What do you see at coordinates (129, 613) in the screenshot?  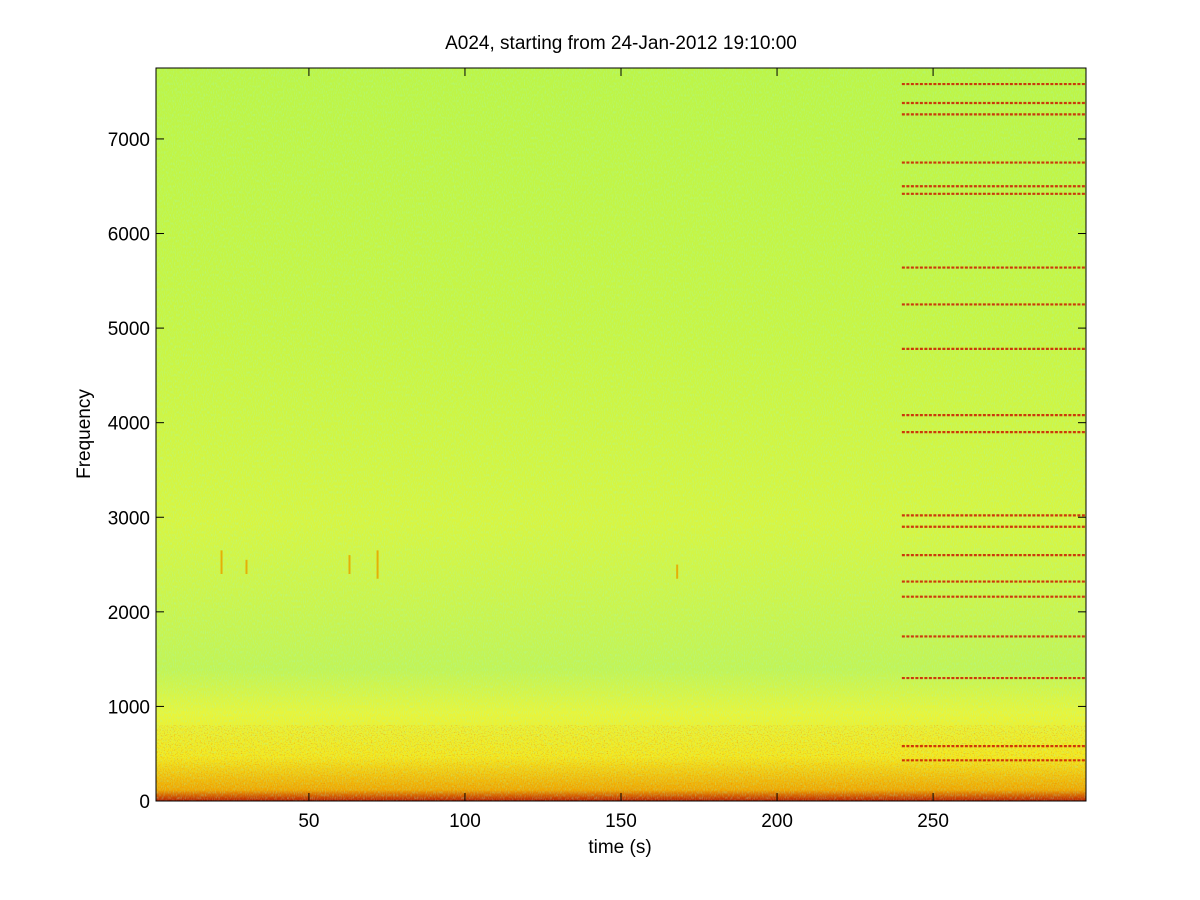 I see `y-tick-label-2: 2000` at bounding box center [129, 613].